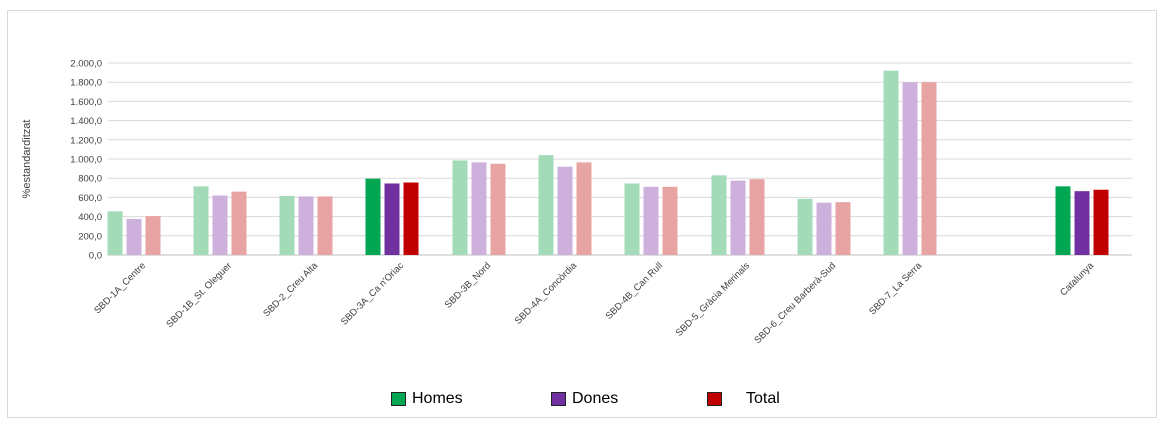  What do you see at coordinates (27, 159) in the screenshot?
I see `y-axis-label: %estandarditzat` at bounding box center [27, 159].